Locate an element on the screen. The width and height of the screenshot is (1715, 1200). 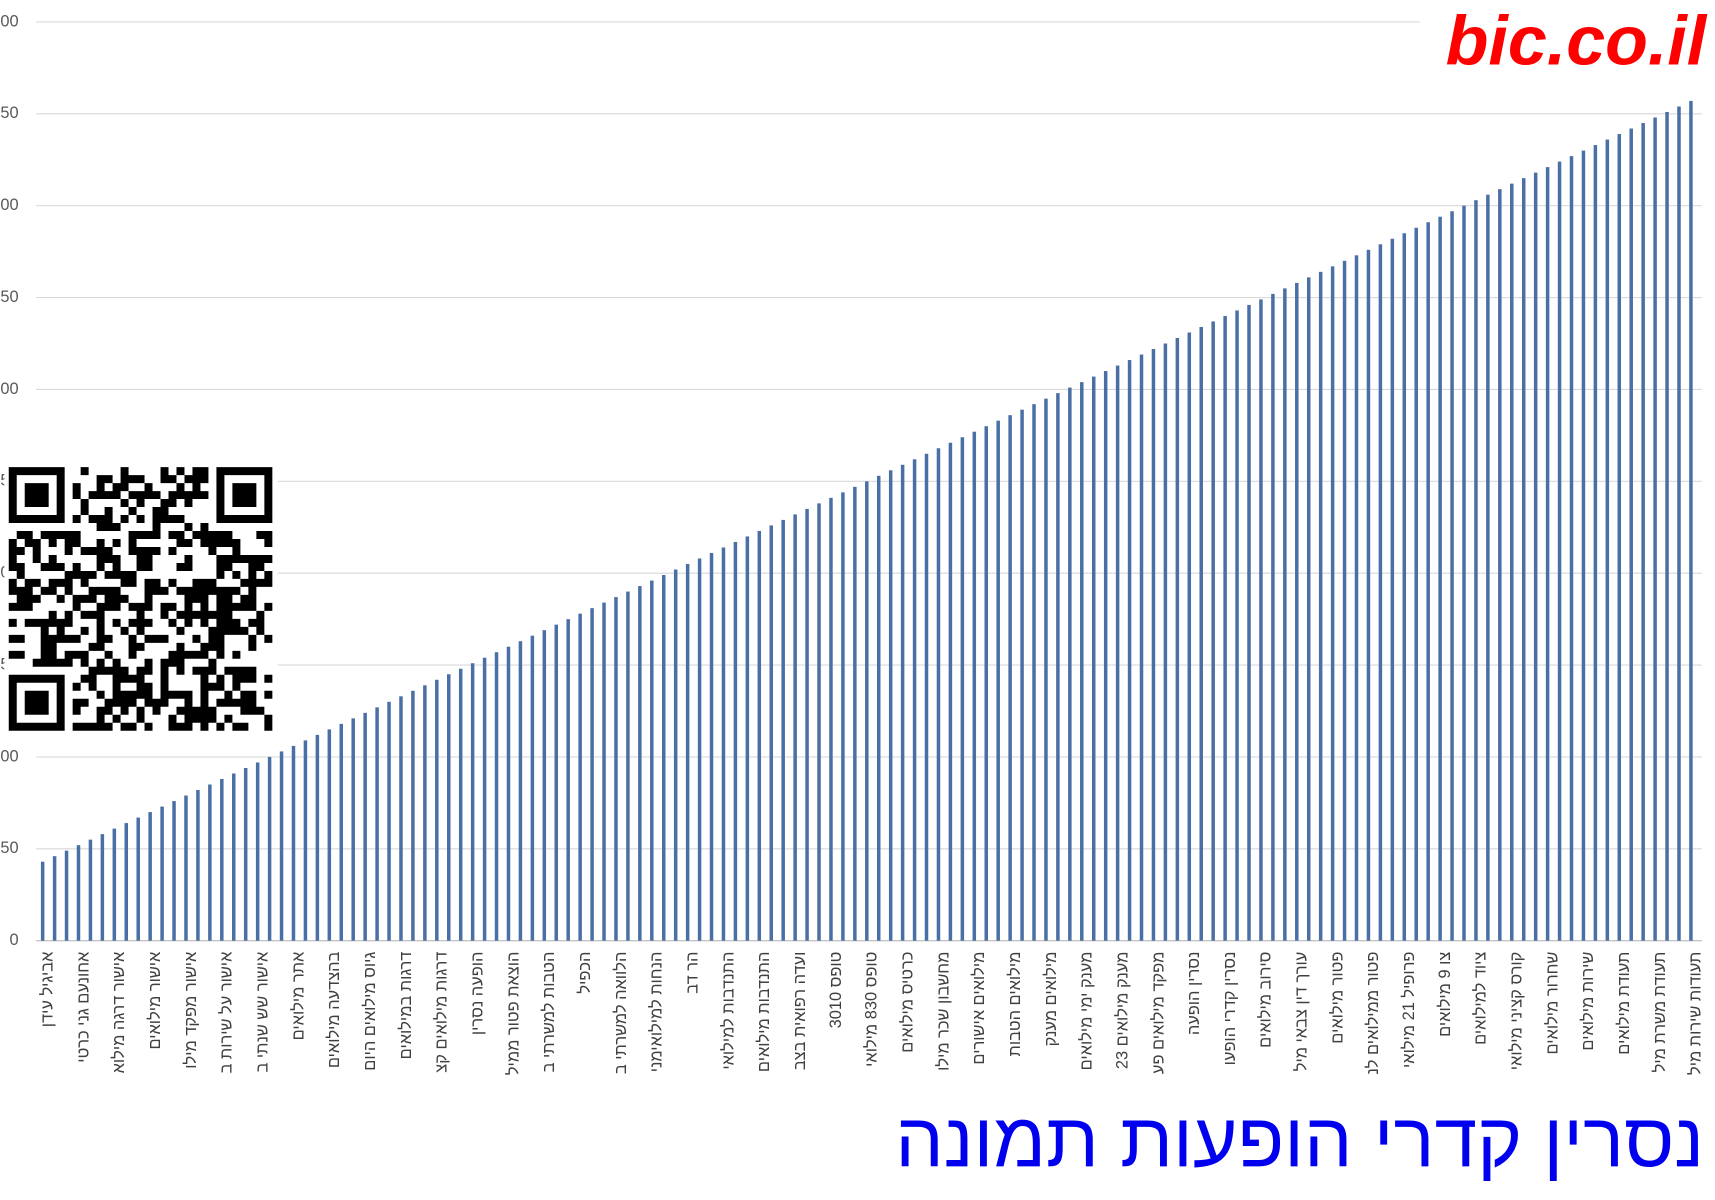
x-tick-label: הנחות למילואימני is located at coordinates (657, 1012).